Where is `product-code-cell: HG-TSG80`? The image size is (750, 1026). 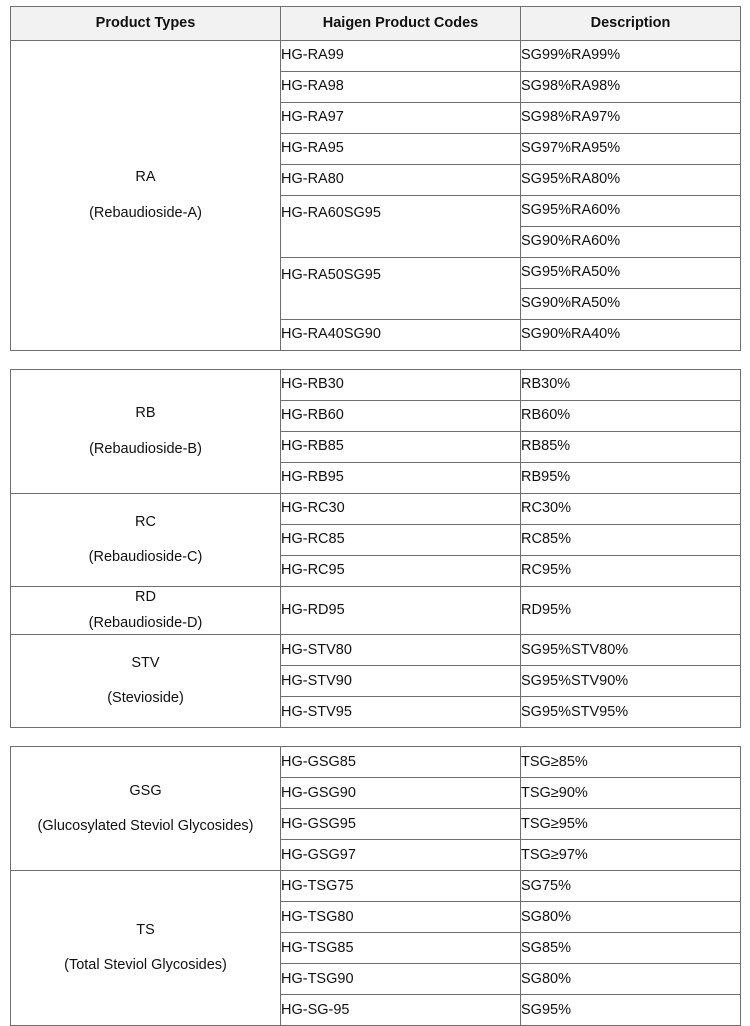 product-code-cell: HG-TSG80 is located at coordinates (400, 917).